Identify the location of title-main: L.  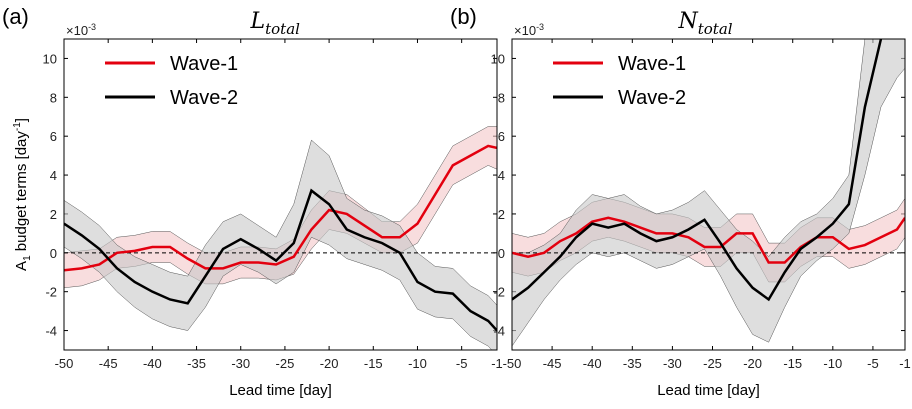
(258, 21).